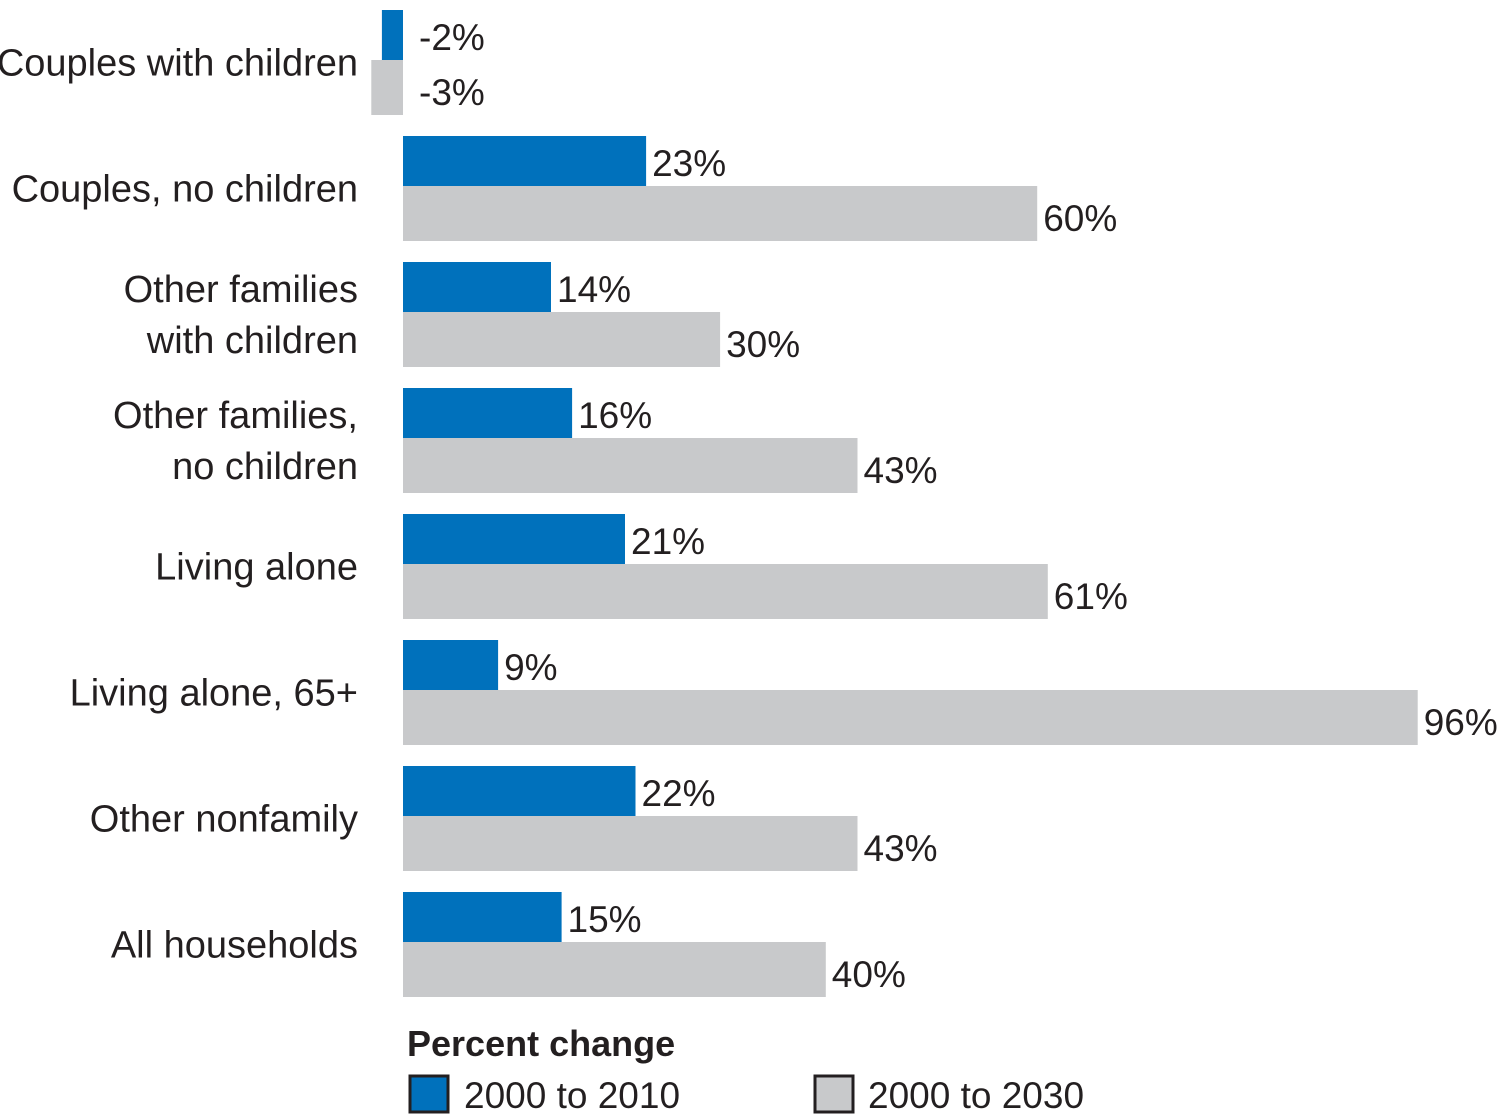 This screenshot has width=1507, height=1116. Describe the element at coordinates (234, 946) in the screenshot. I see `category-label-all-households: All households` at that location.